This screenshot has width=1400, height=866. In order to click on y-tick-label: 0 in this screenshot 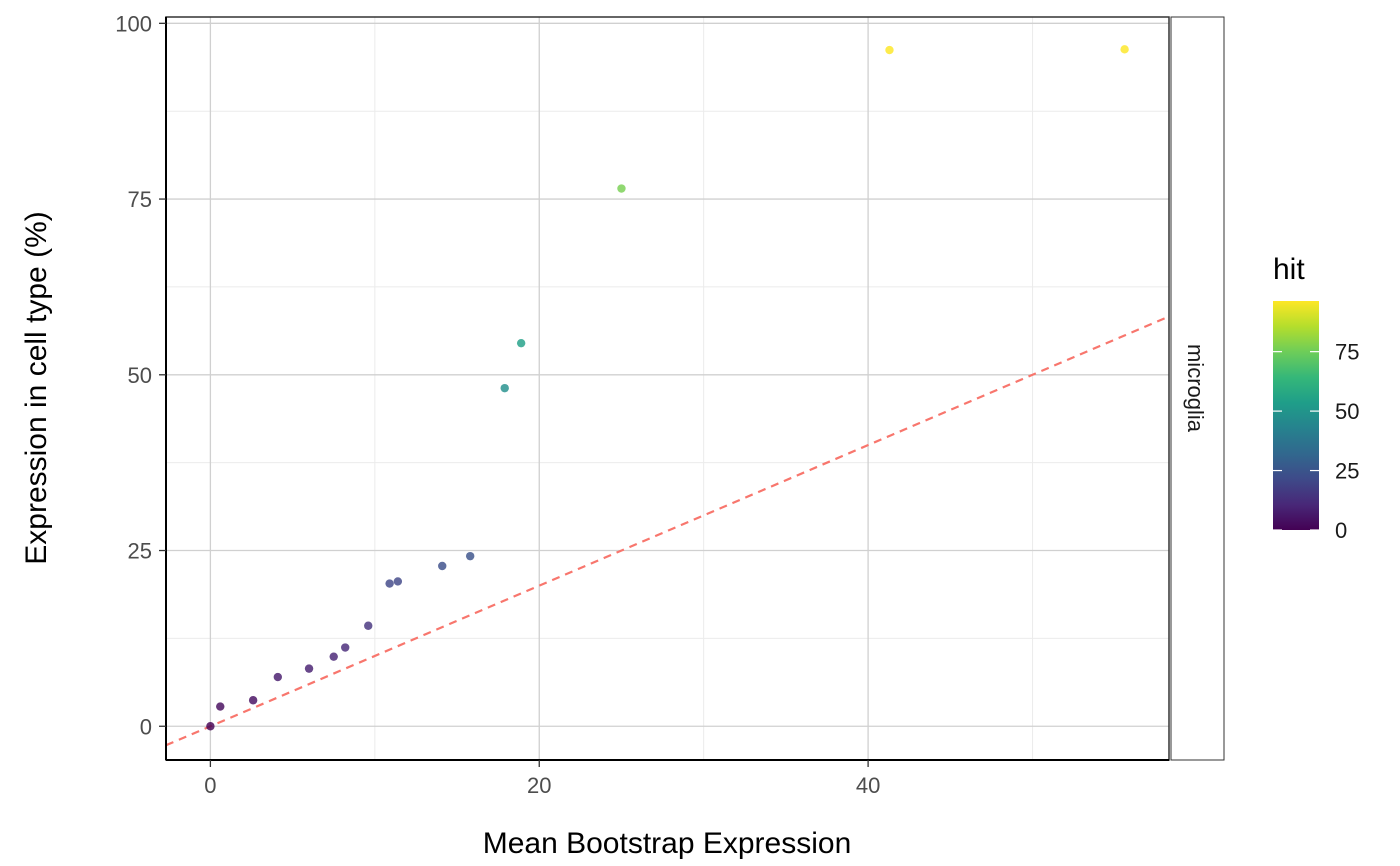, I will do `click(146, 726)`.